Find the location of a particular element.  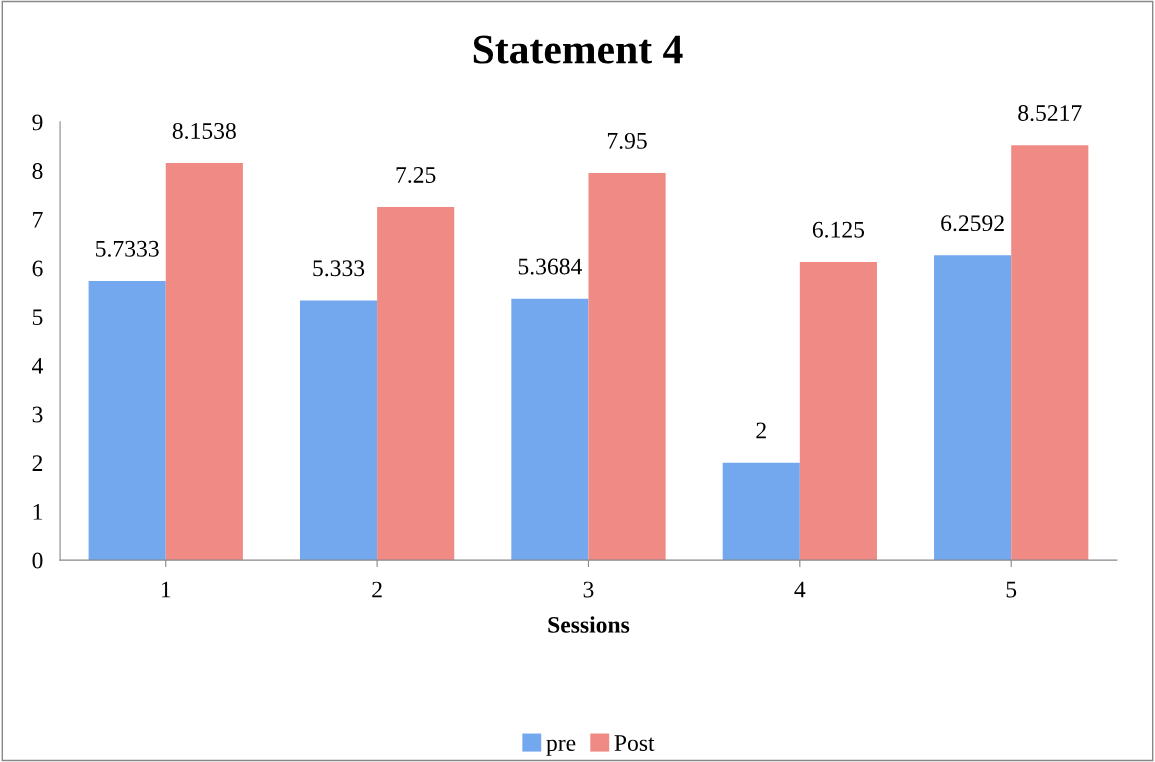

y-tick-label: 9 is located at coordinates (37, 122).